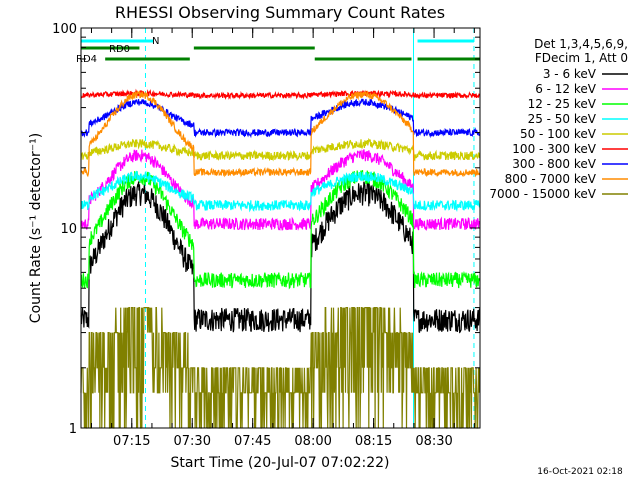 The width and height of the screenshot is (640, 480). I want to click on legend-entry-label: 3 - 6 keV, so click(570, 74).